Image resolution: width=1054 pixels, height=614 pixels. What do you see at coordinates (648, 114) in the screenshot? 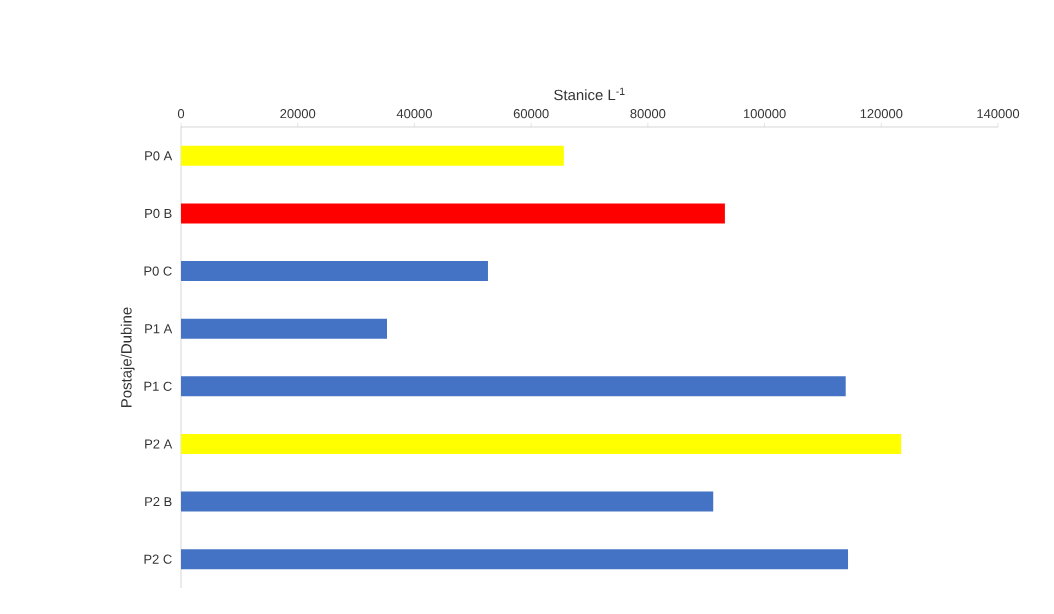
I see `x-tick-label: 80000` at bounding box center [648, 114].